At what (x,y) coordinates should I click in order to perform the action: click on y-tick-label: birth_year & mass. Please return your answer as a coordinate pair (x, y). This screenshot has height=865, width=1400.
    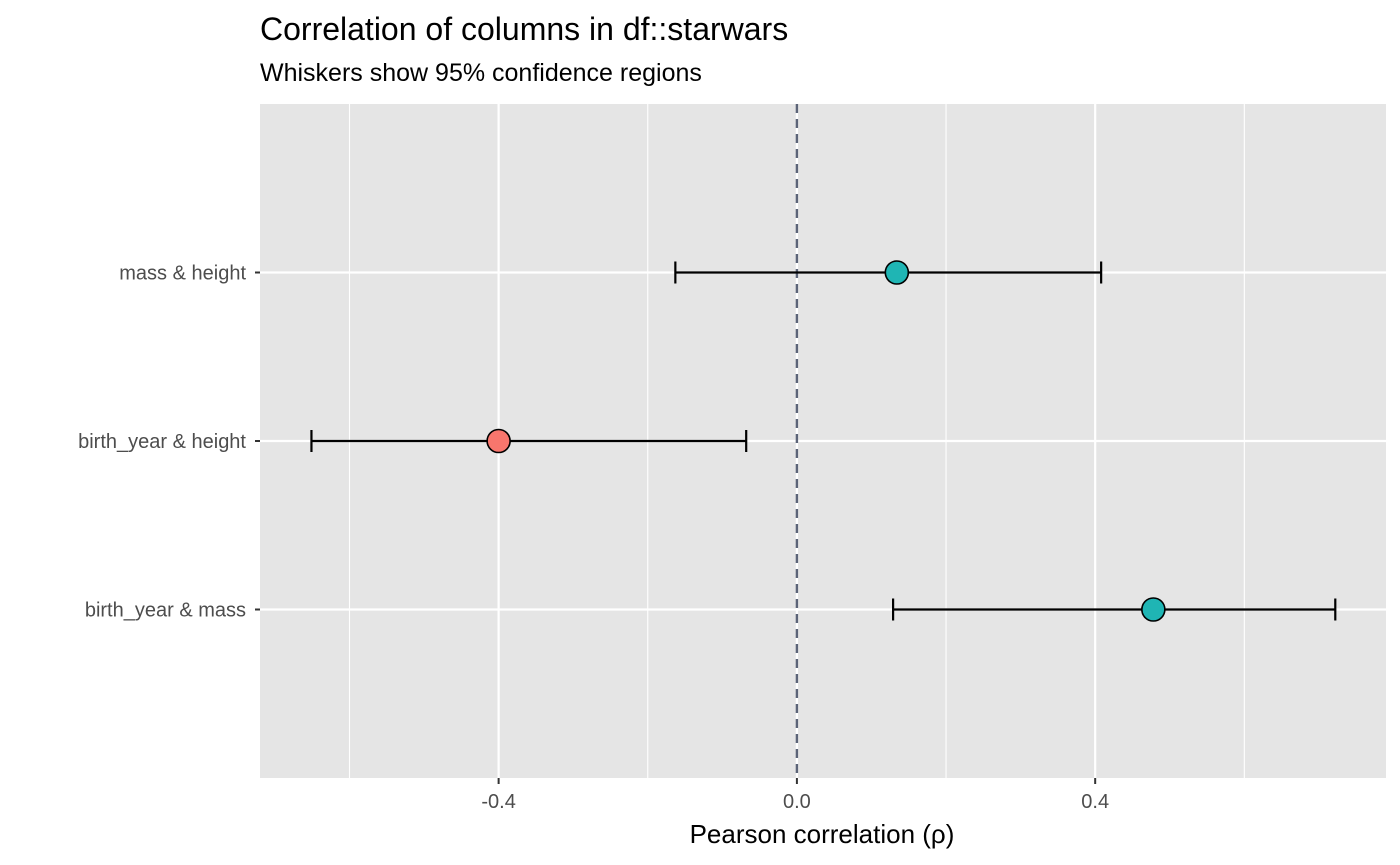
    Looking at the image, I should click on (165, 611).